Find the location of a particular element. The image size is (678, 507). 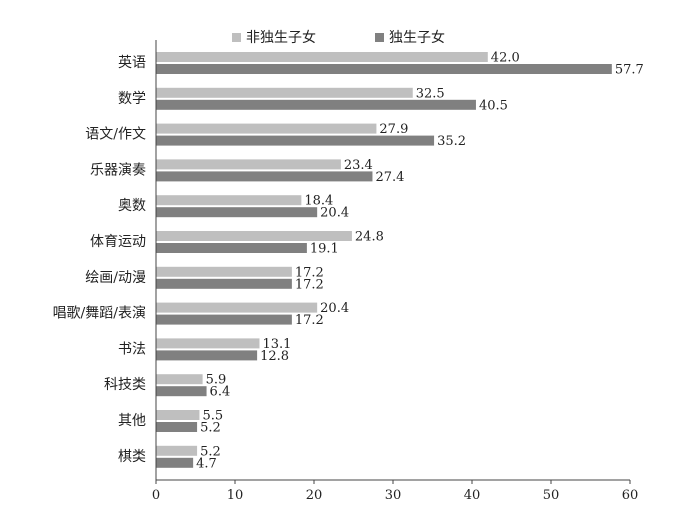

value-label: 57.7 is located at coordinates (629, 70).